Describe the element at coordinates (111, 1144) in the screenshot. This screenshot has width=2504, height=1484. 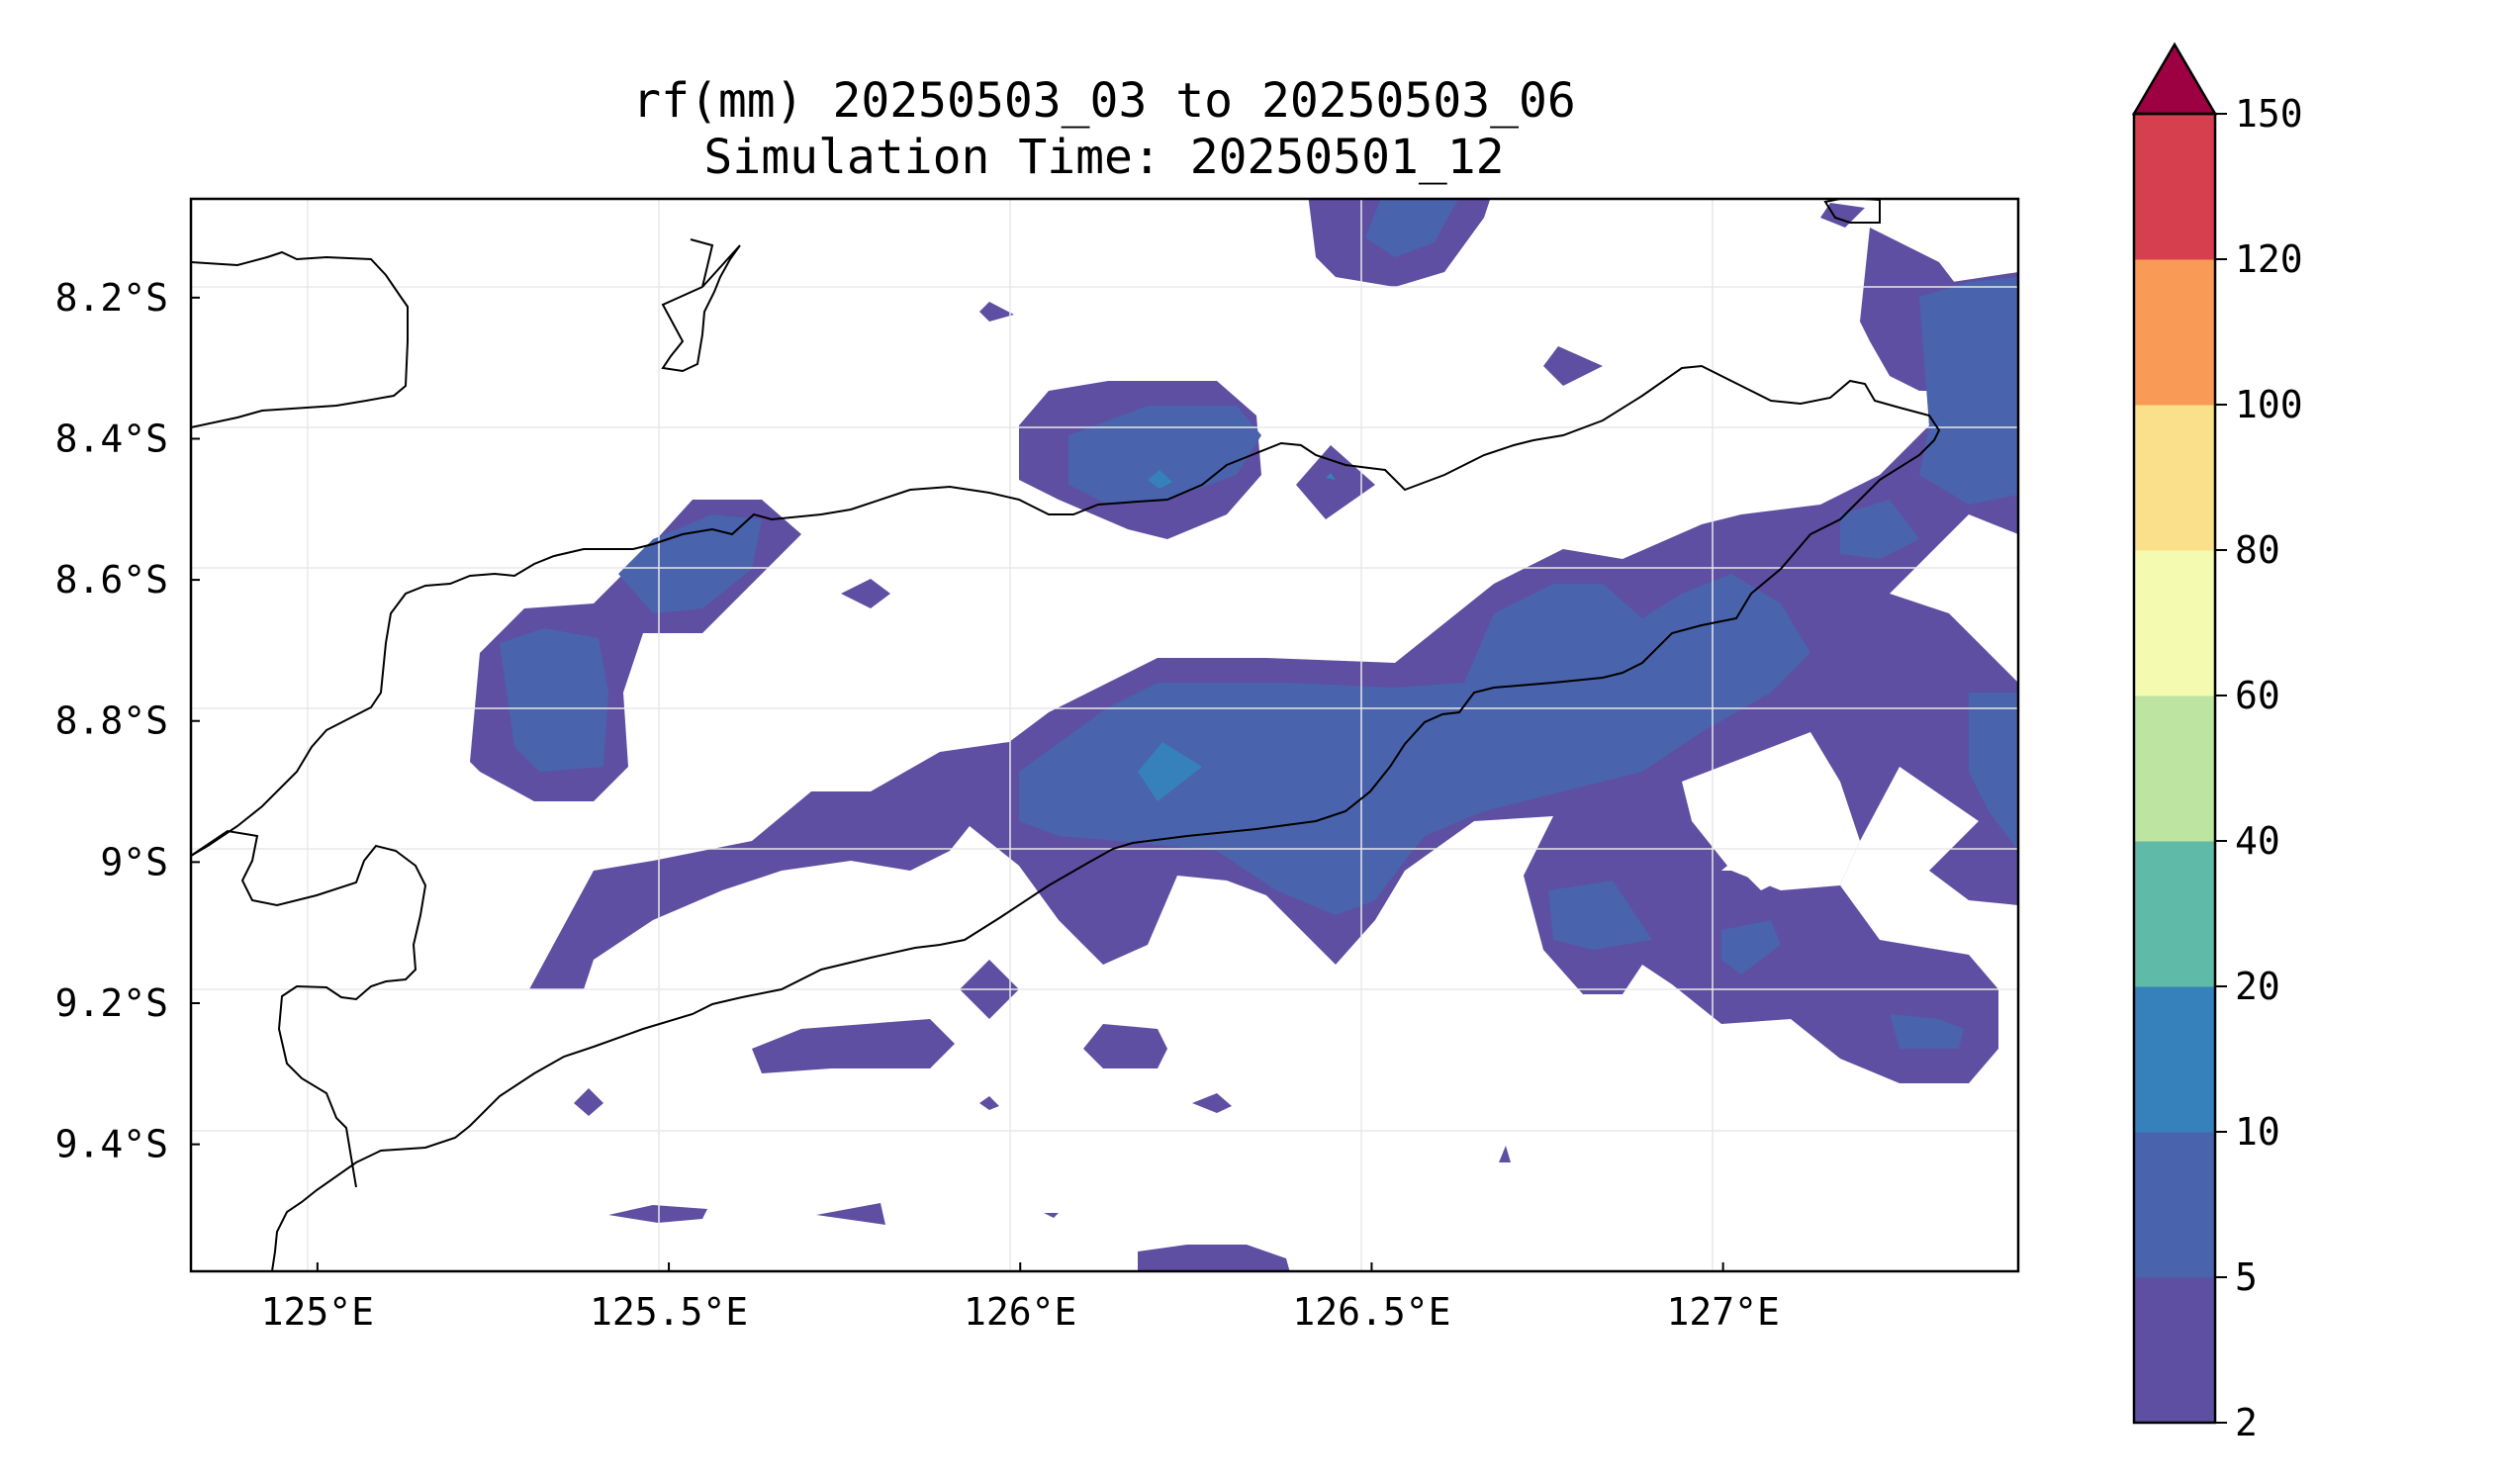
I see `y-tick-label: 9.4°S` at that location.